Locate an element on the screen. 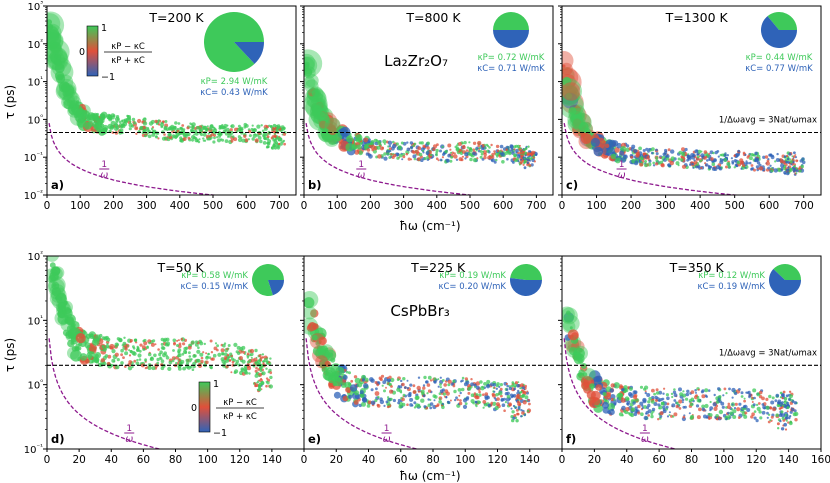 This screenshot has height=483, width=830. ref-curve-label: ω is located at coordinates (622, 175).